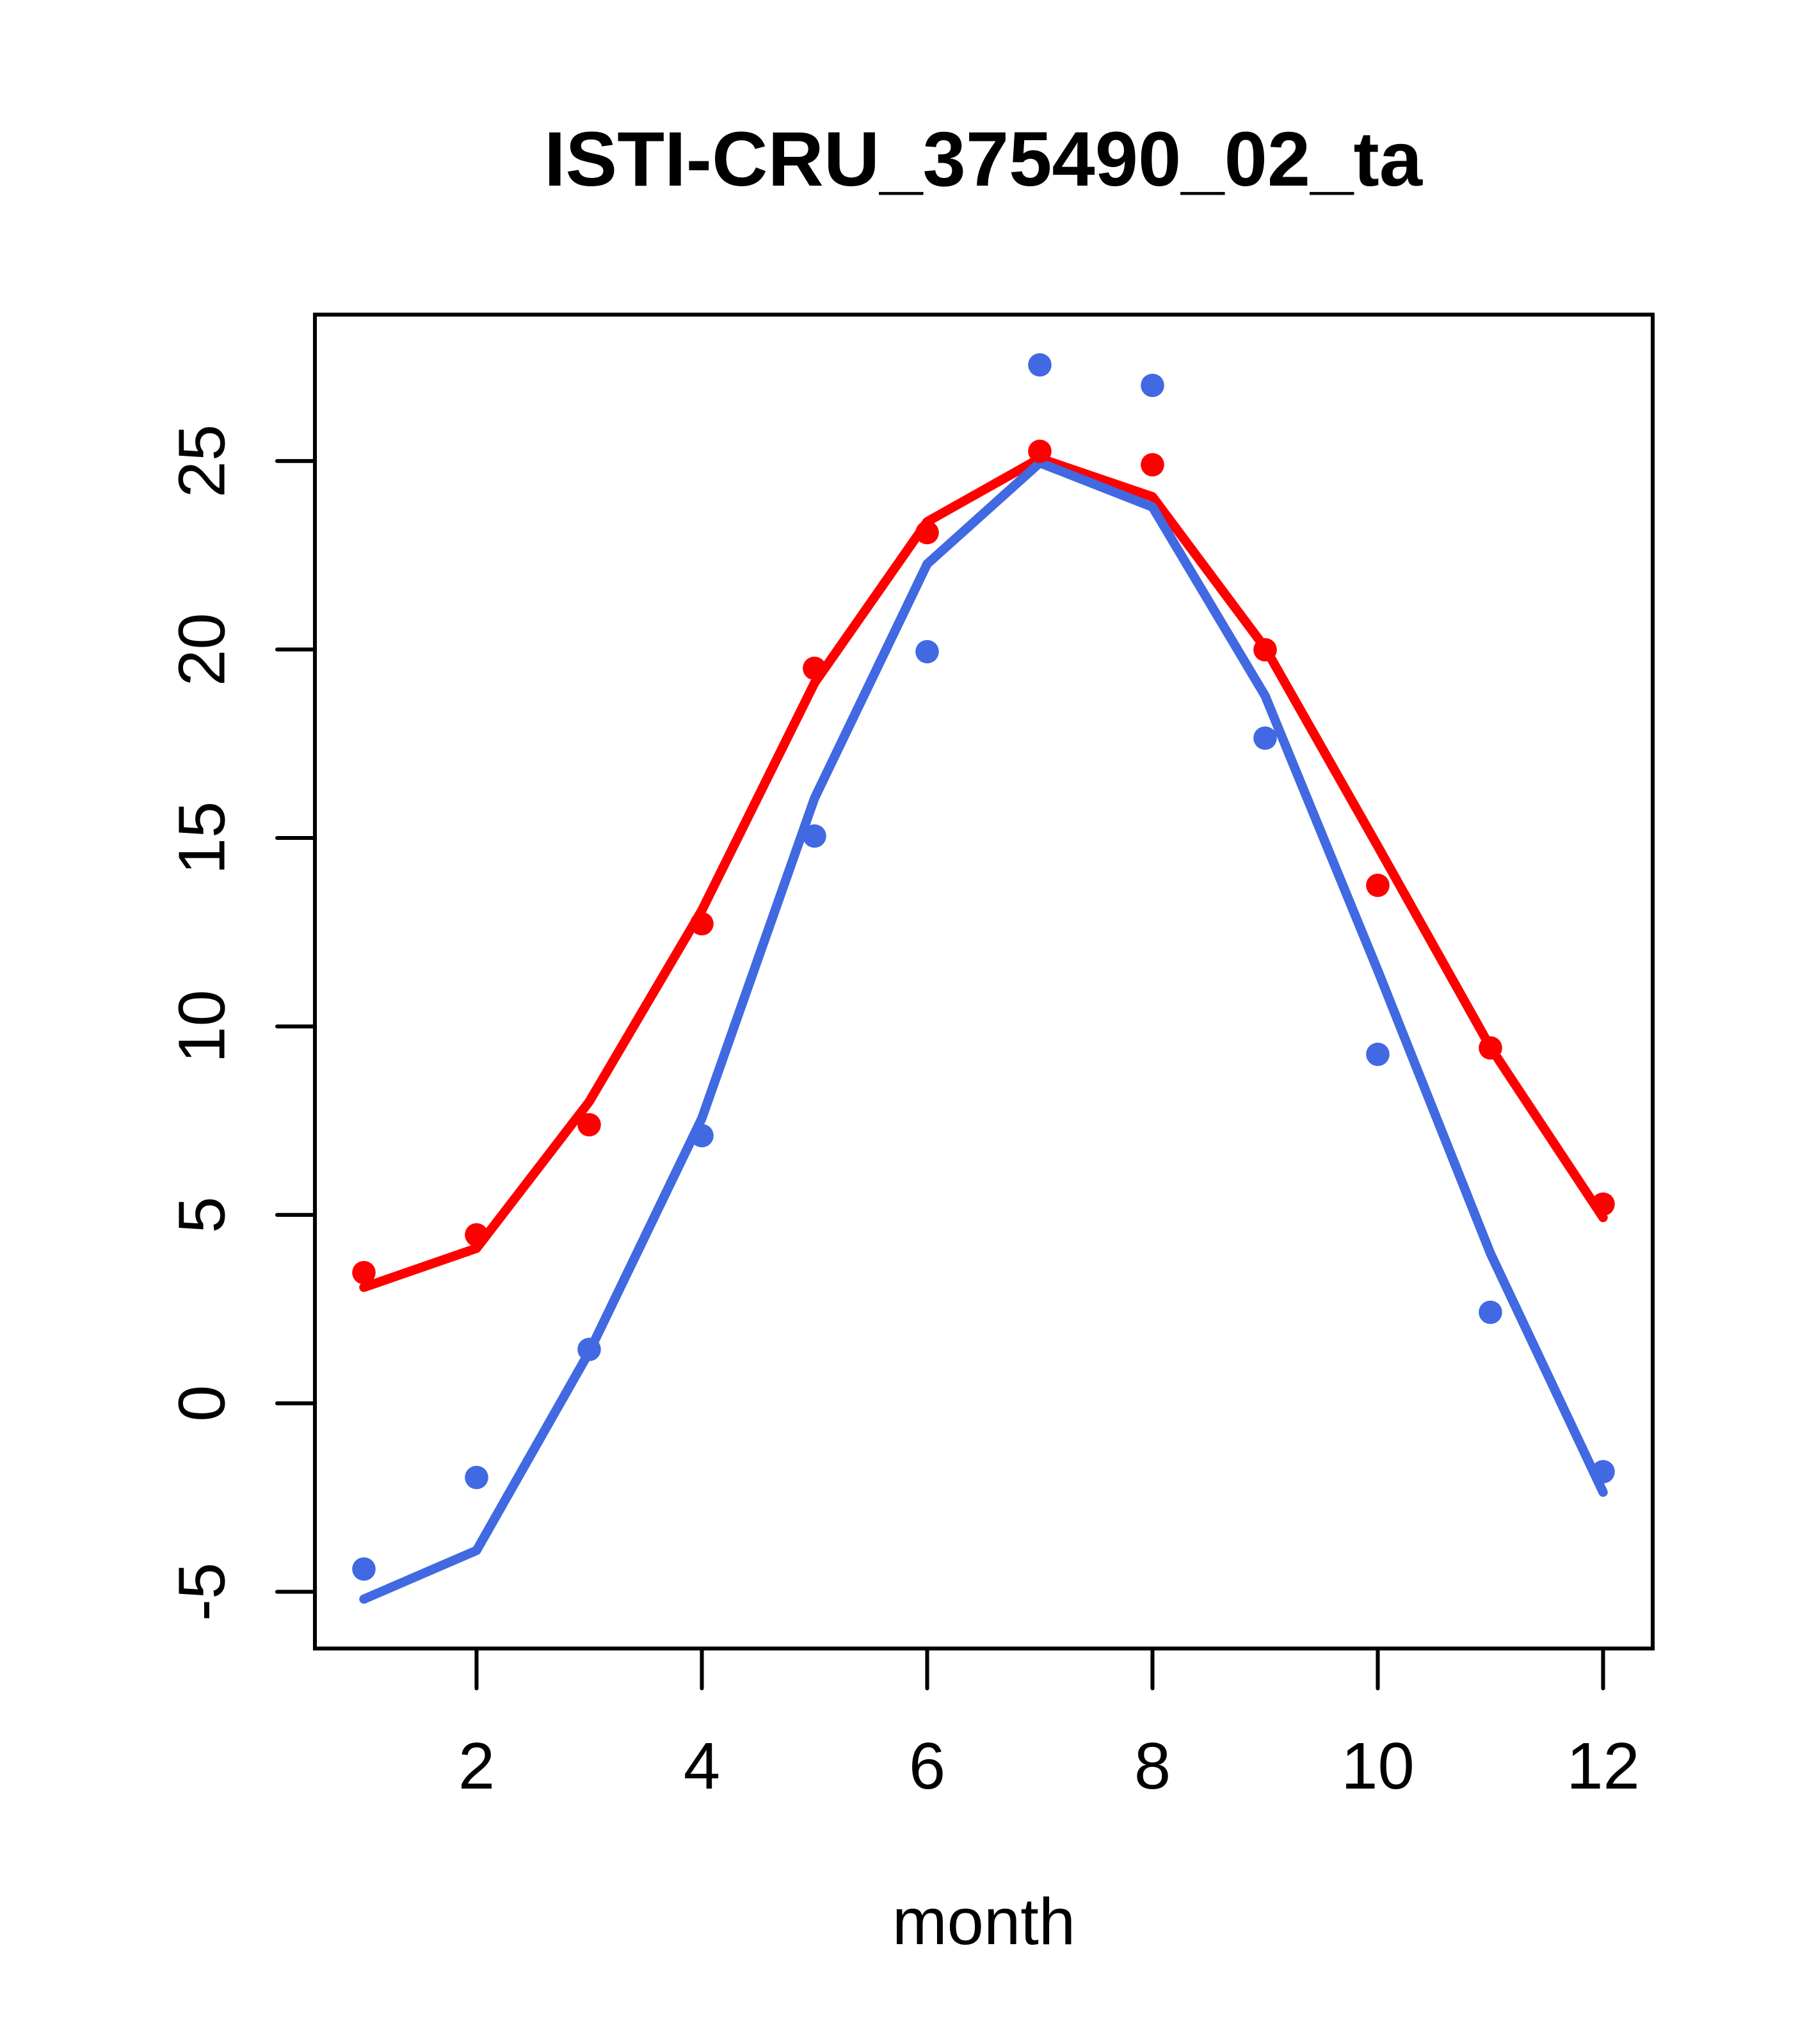 The height and width of the screenshot is (2044, 1814). I want to click on svg-text: 6, so click(927, 1766).